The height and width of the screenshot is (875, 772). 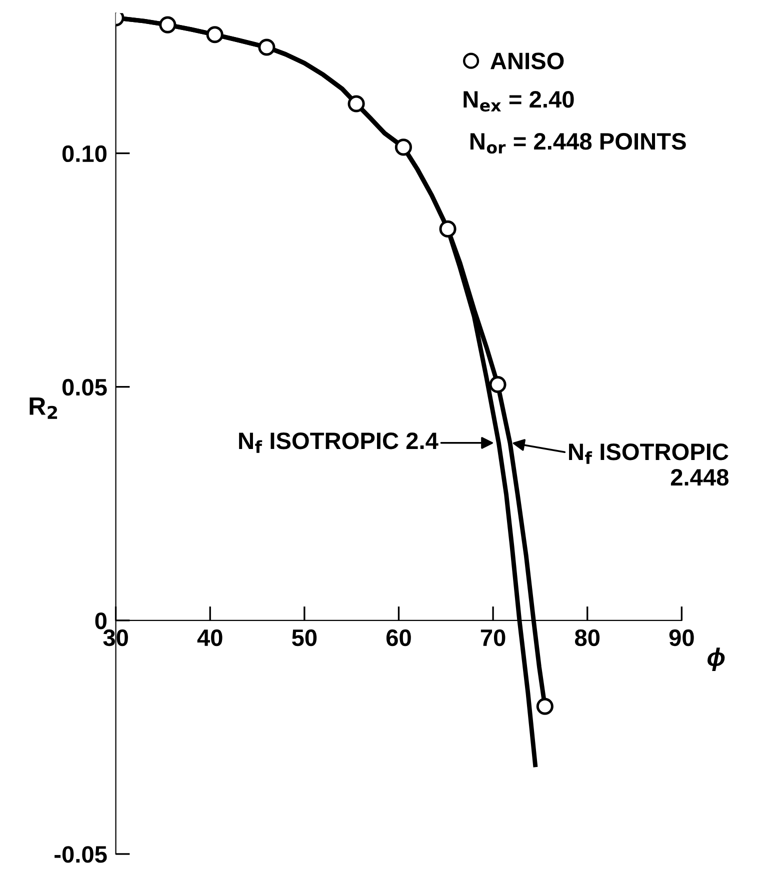 I want to click on x-tick-label: 80, so click(x=587, y=637).